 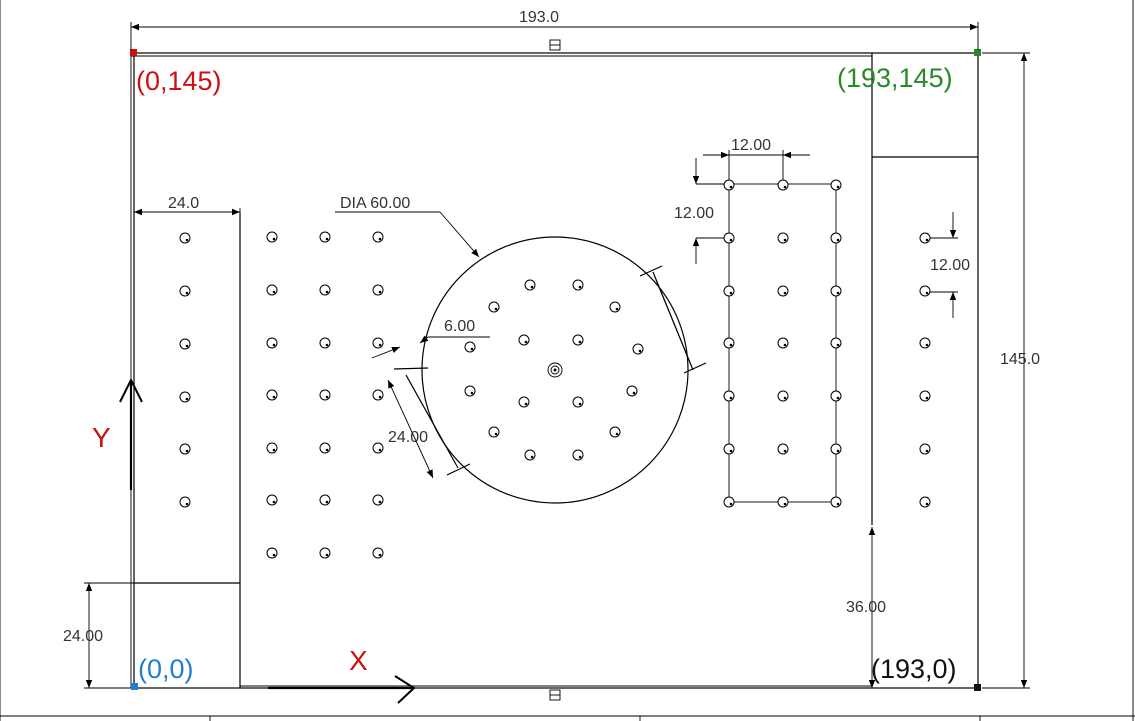 I want to click on slot-right, so click(x=673, y=319).